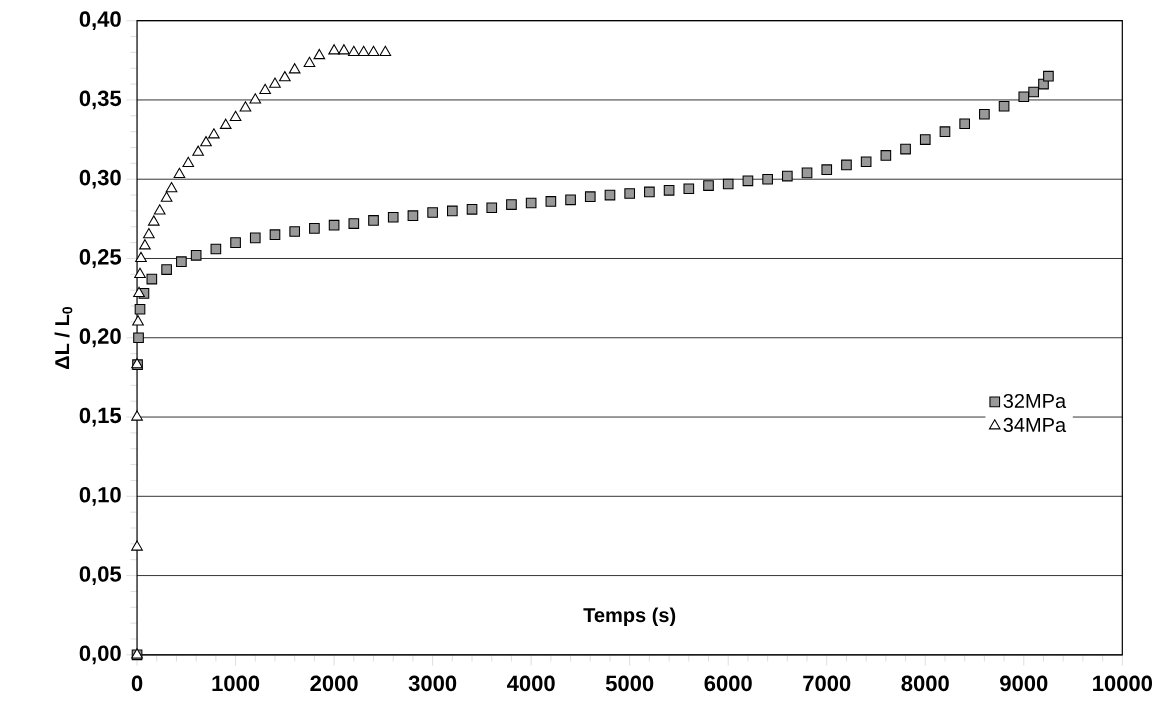  Describe the element at coordinates (137, 683) in the screenshot. I see `x-tick-label: 0` at that location.